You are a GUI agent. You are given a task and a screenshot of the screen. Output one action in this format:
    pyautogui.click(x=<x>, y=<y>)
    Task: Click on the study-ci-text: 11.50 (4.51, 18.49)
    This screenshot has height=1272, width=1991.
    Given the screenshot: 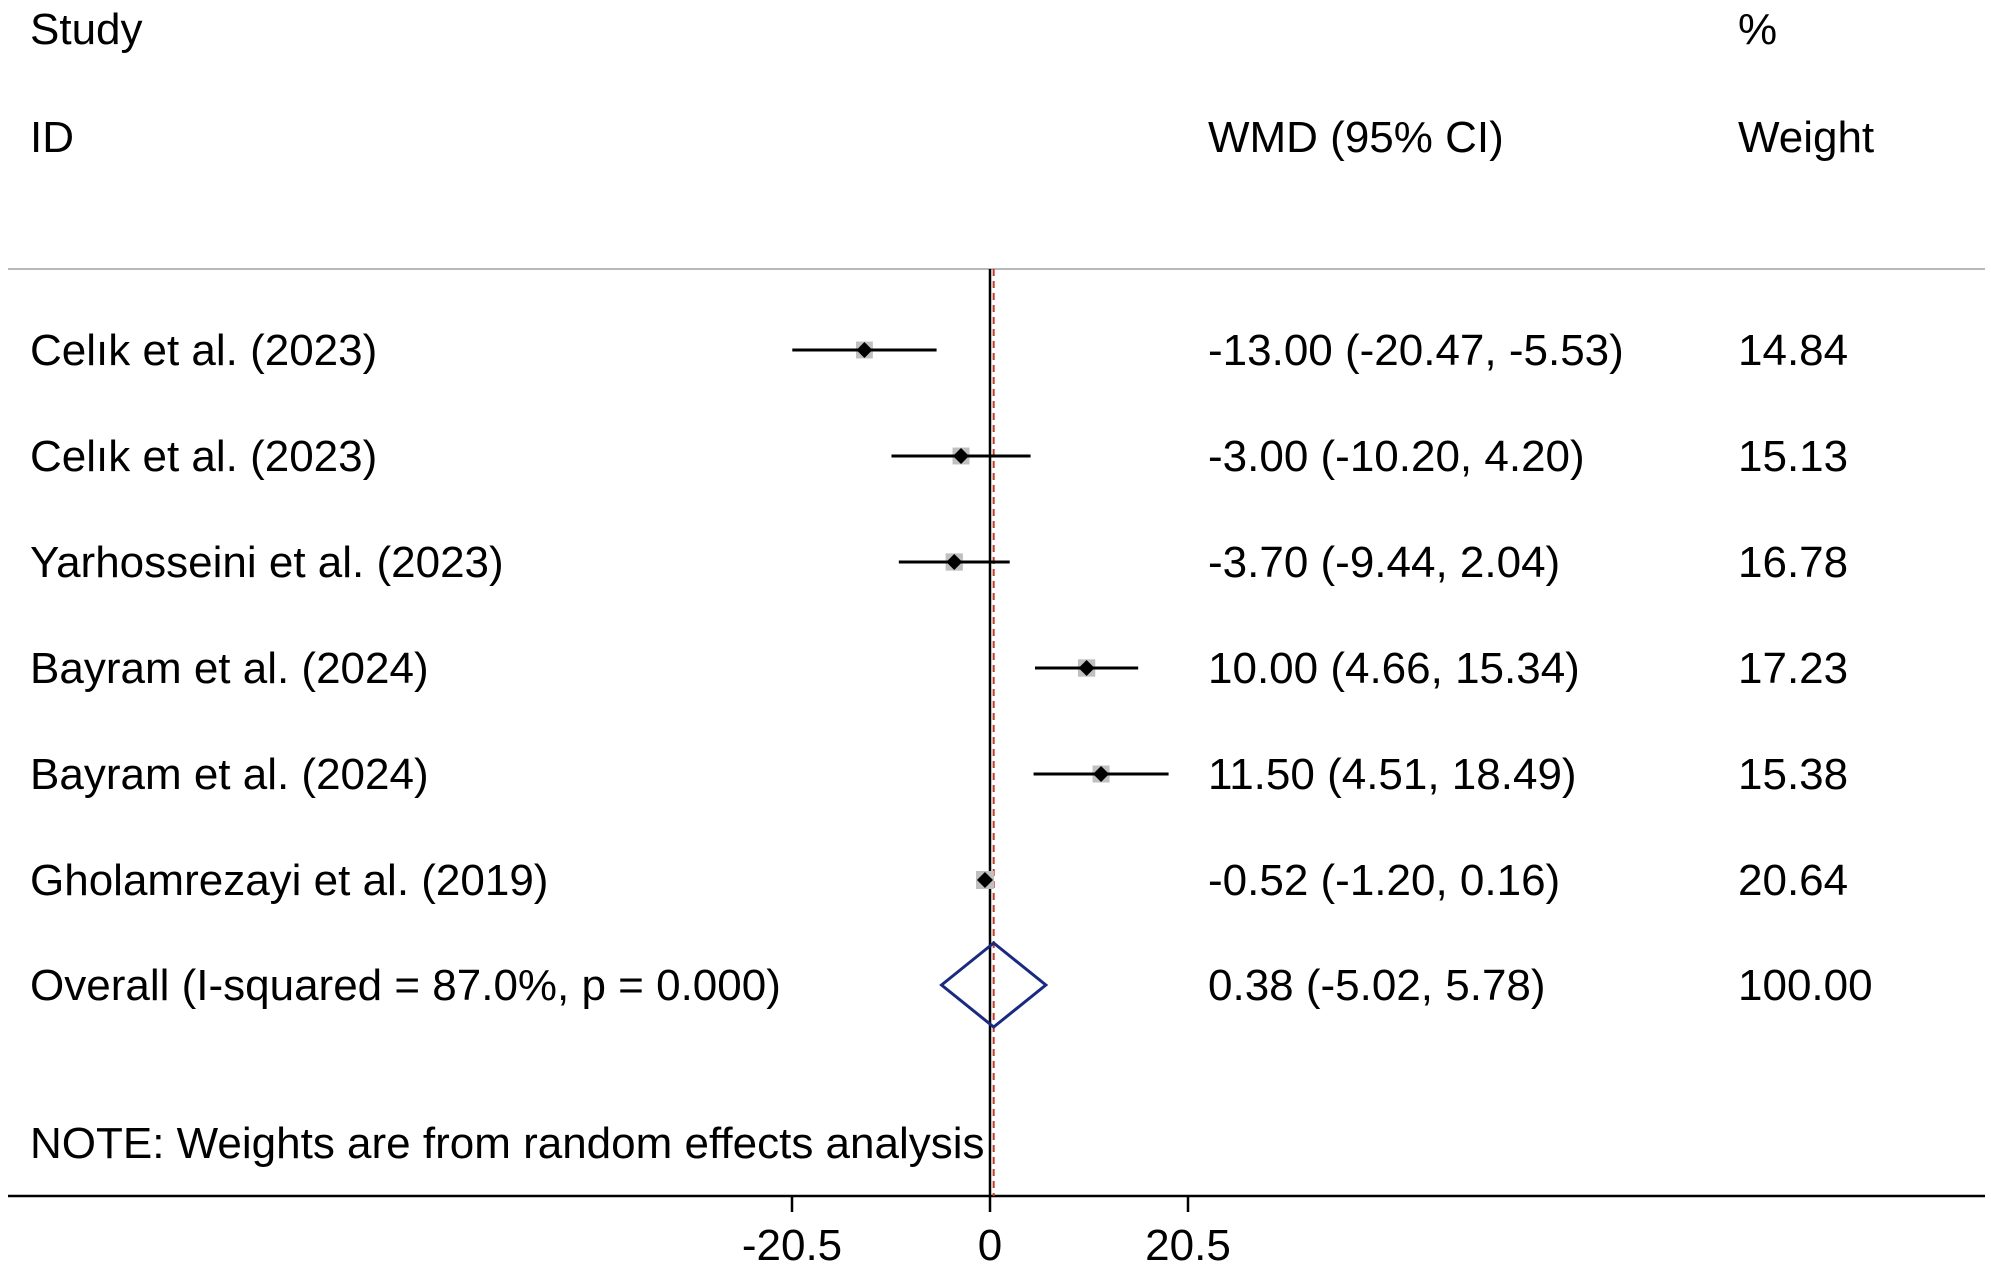 What is the action you would take?
    pyautogui.click(x=1392, y=774)
    